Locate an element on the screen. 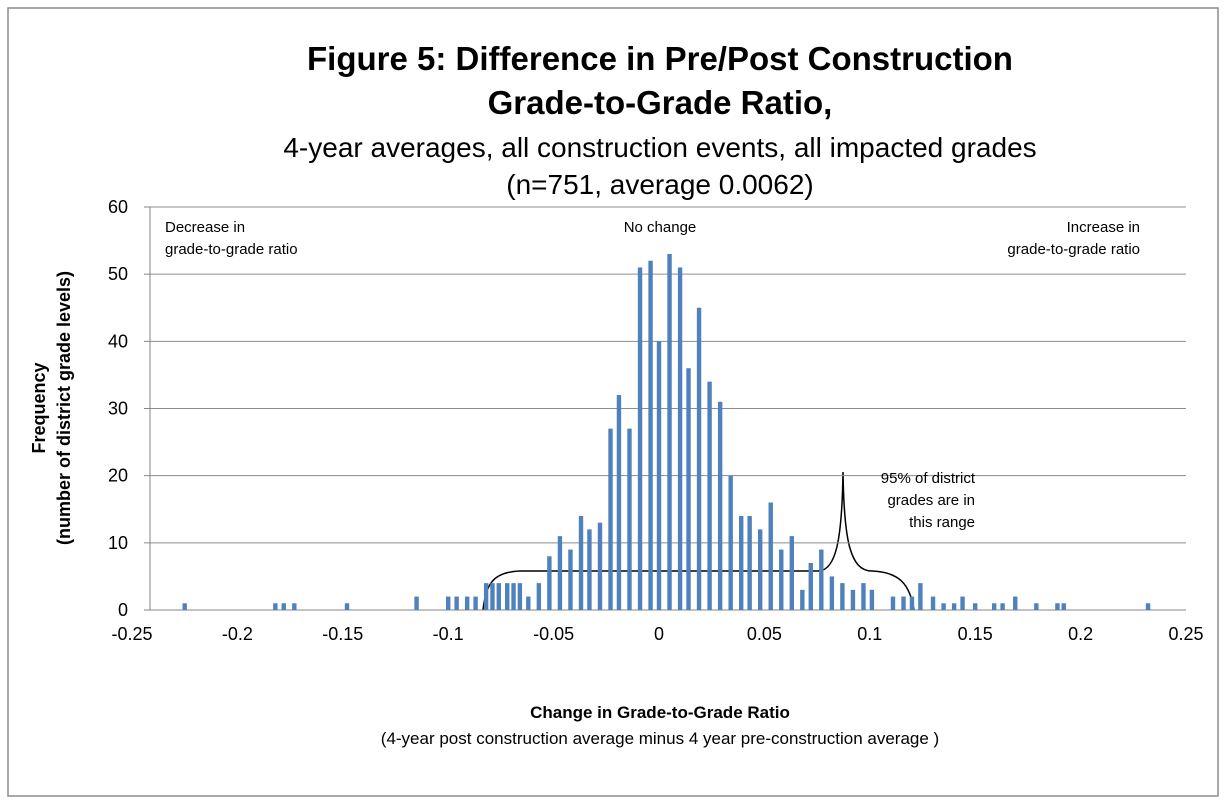 The image size is (1227, 805). x-axis-label: Change in Grade-to-Grade Ratio is located at coordinates (660, 712).